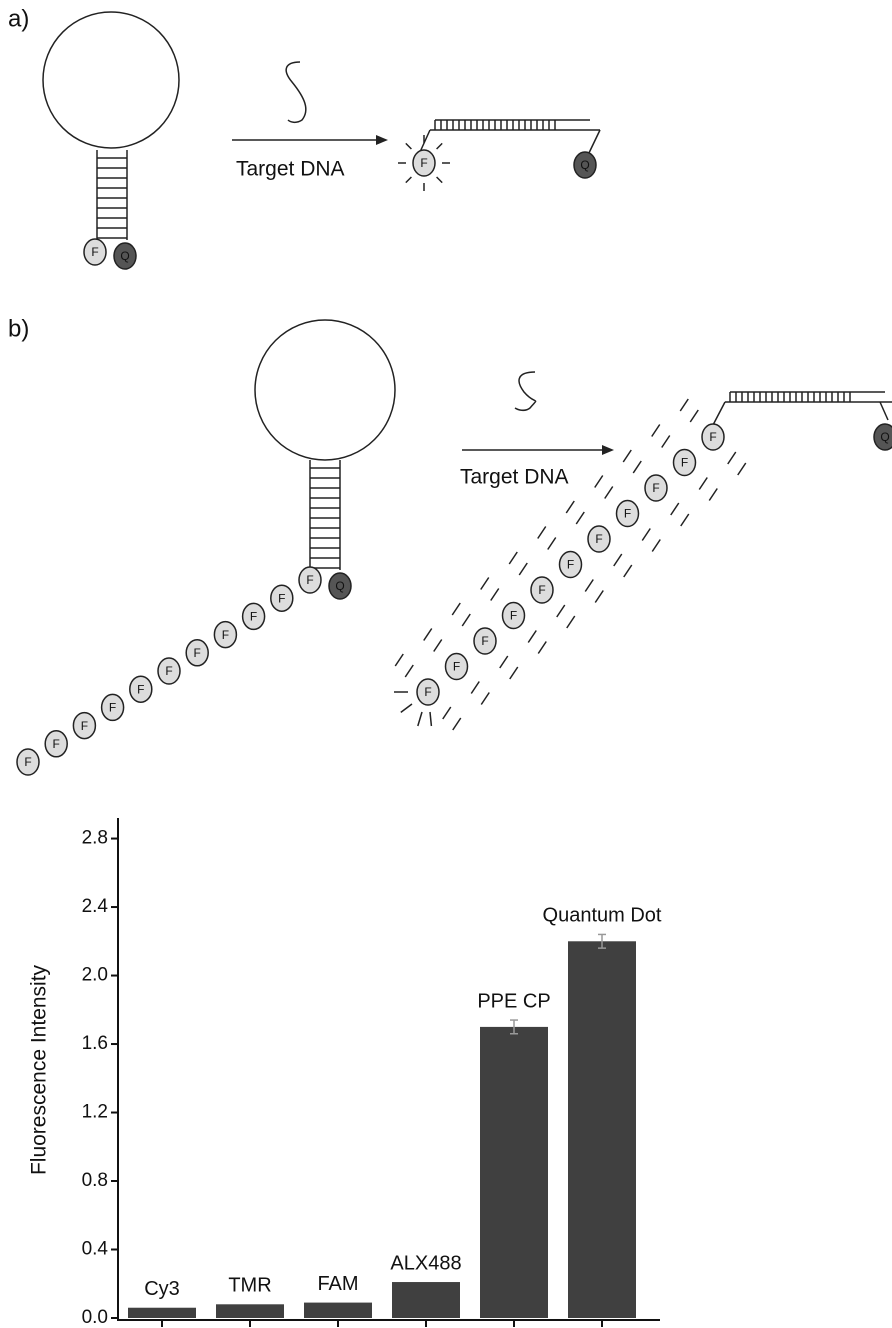 The width and height of the screenshot is (892, 1328). I want to click on panel-label: b), so click(18, 328).